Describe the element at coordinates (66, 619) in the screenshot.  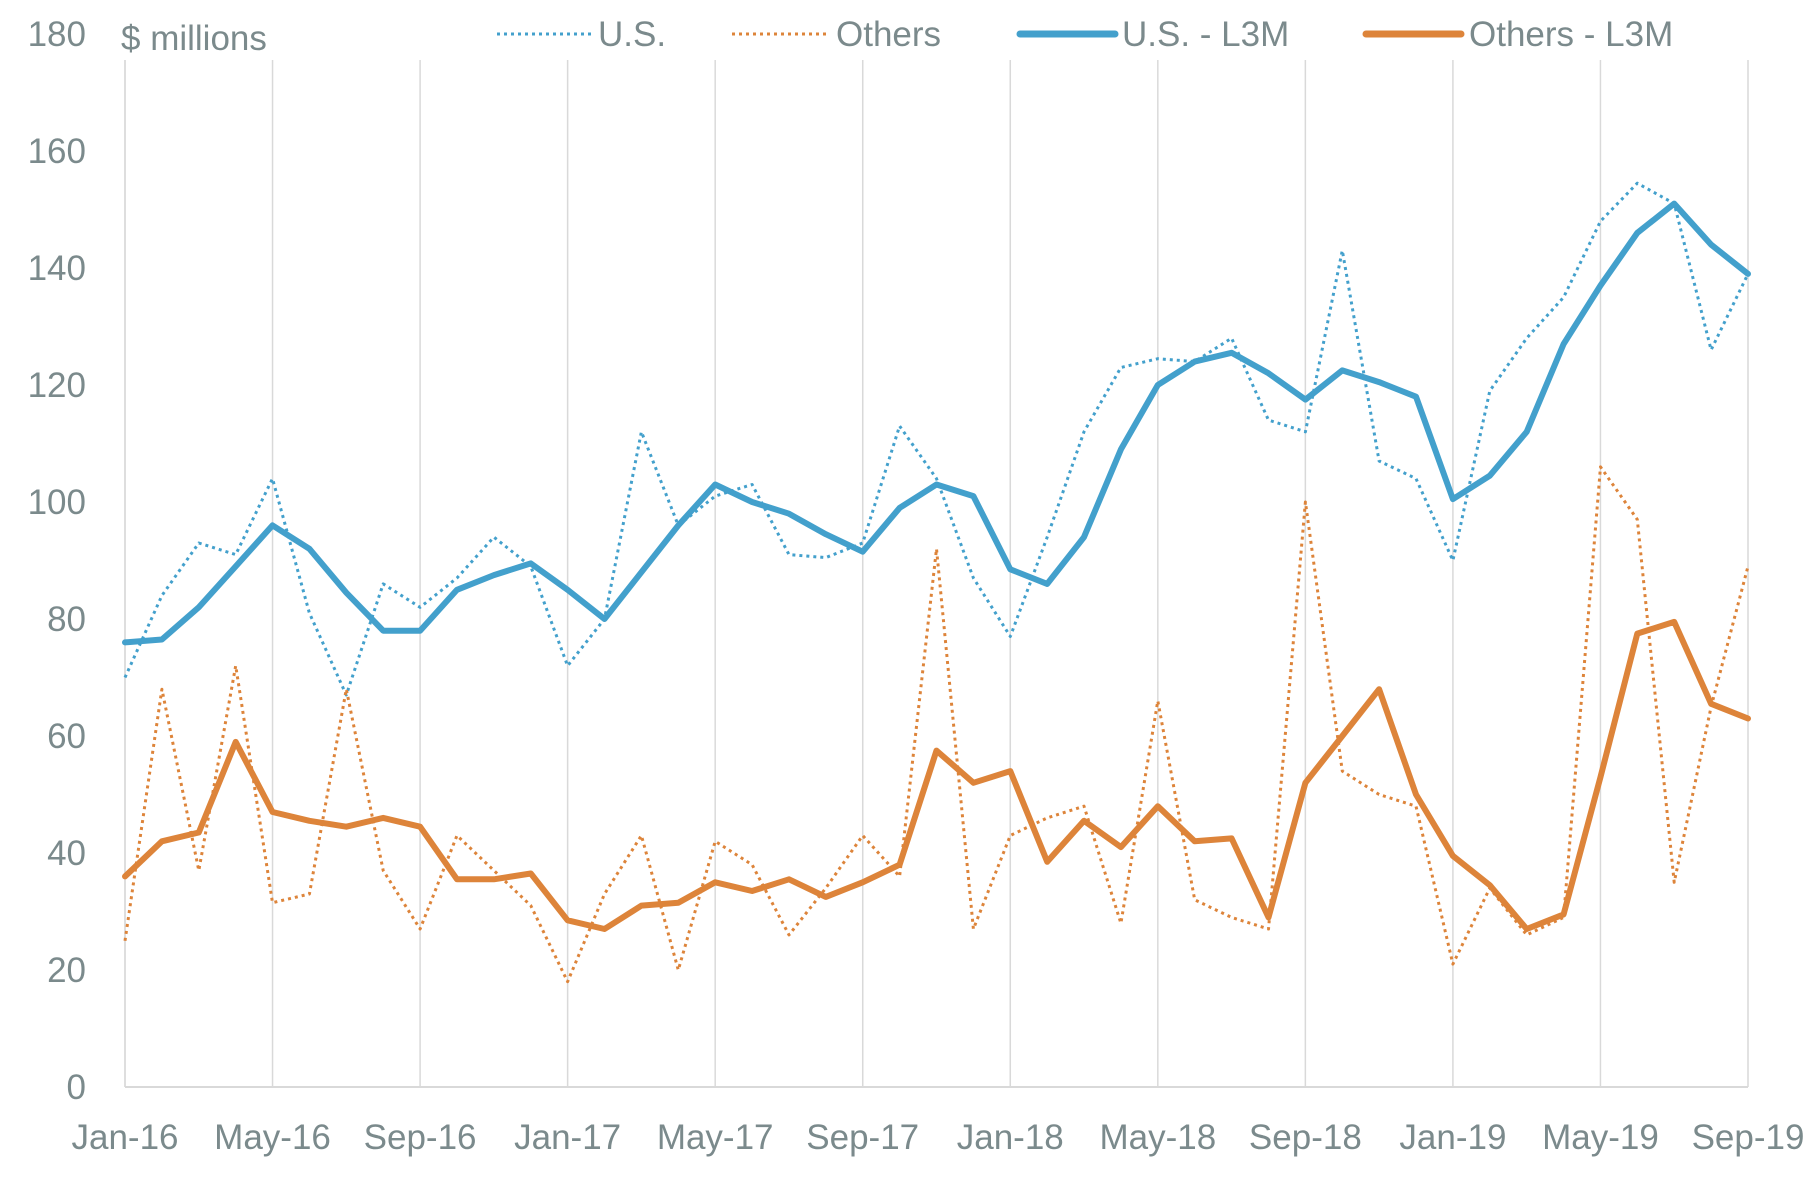
I see `y-tick-label: 80` at that location.